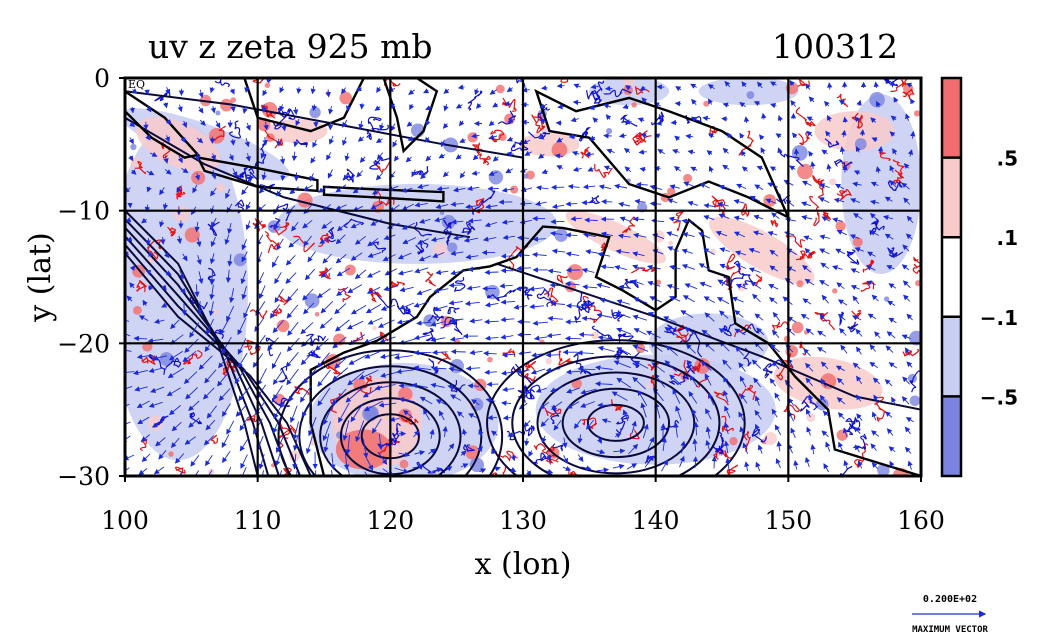  What do you see at coordinates (125, 520) in the screenshot?
I see `x-tick-label: 100` at bounding box center [125, 520].